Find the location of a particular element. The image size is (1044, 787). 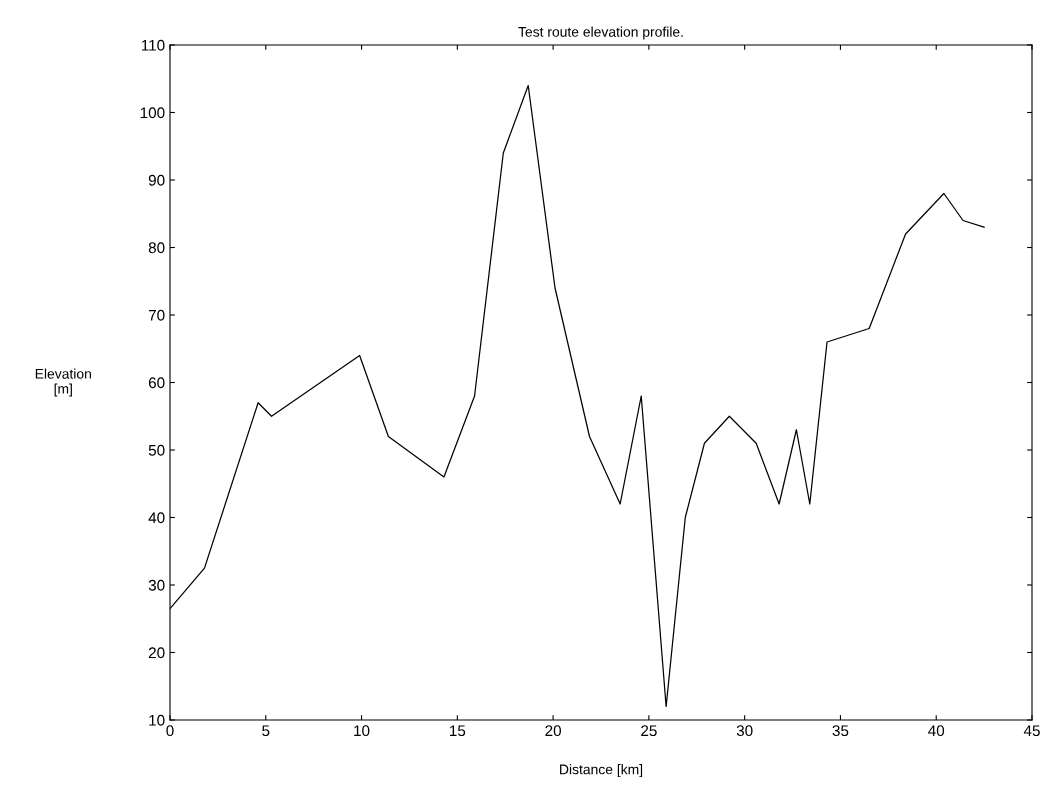

y-tick-label: 50 is located at coordinates (156, 450).